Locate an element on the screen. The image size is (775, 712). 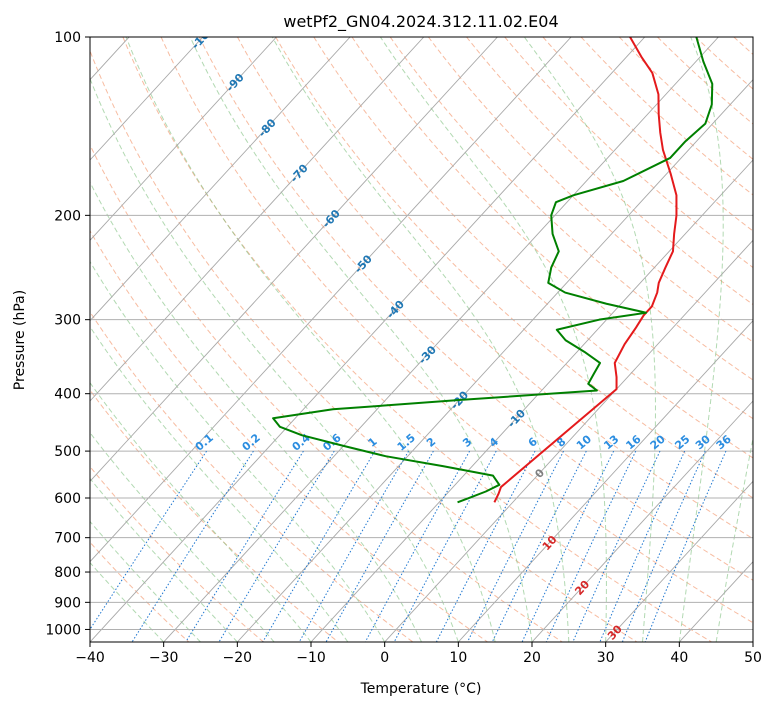
mixing-ratio-label: 1.5 is located at coordinates (406, 442).